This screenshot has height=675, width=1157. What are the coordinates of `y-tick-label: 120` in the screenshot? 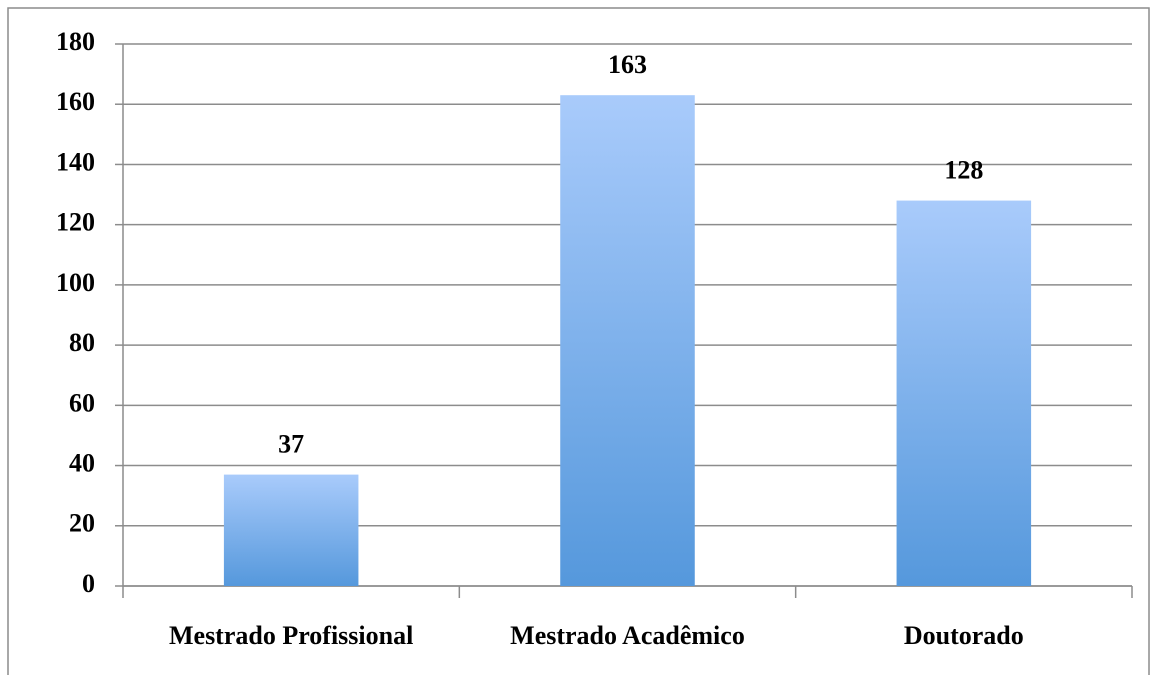 It's located at (75, 222).